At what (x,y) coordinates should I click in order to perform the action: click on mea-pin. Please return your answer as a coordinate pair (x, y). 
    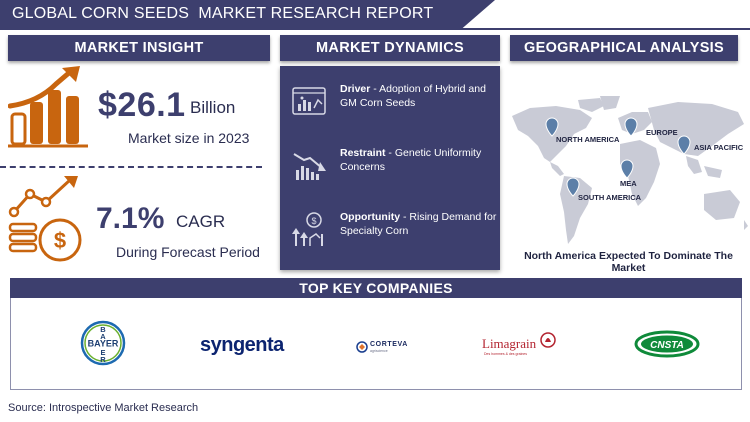
    Looking at the image, I should click on (627, 169).